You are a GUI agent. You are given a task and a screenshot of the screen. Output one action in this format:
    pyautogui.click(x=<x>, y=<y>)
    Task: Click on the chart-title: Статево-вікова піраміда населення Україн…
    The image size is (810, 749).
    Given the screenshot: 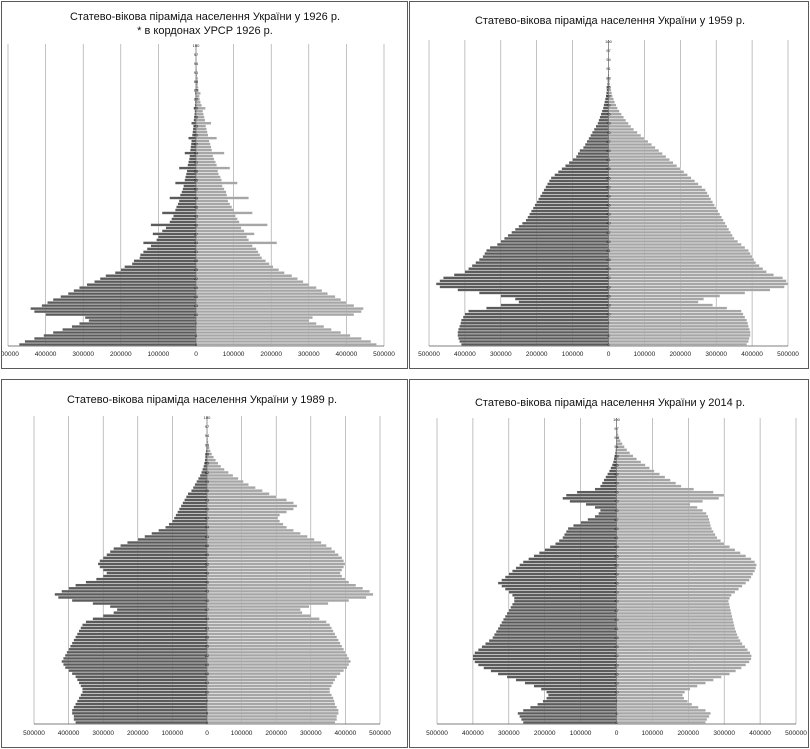 What is the action you would take?
    pyautogui.click(x=610, y=21)
    